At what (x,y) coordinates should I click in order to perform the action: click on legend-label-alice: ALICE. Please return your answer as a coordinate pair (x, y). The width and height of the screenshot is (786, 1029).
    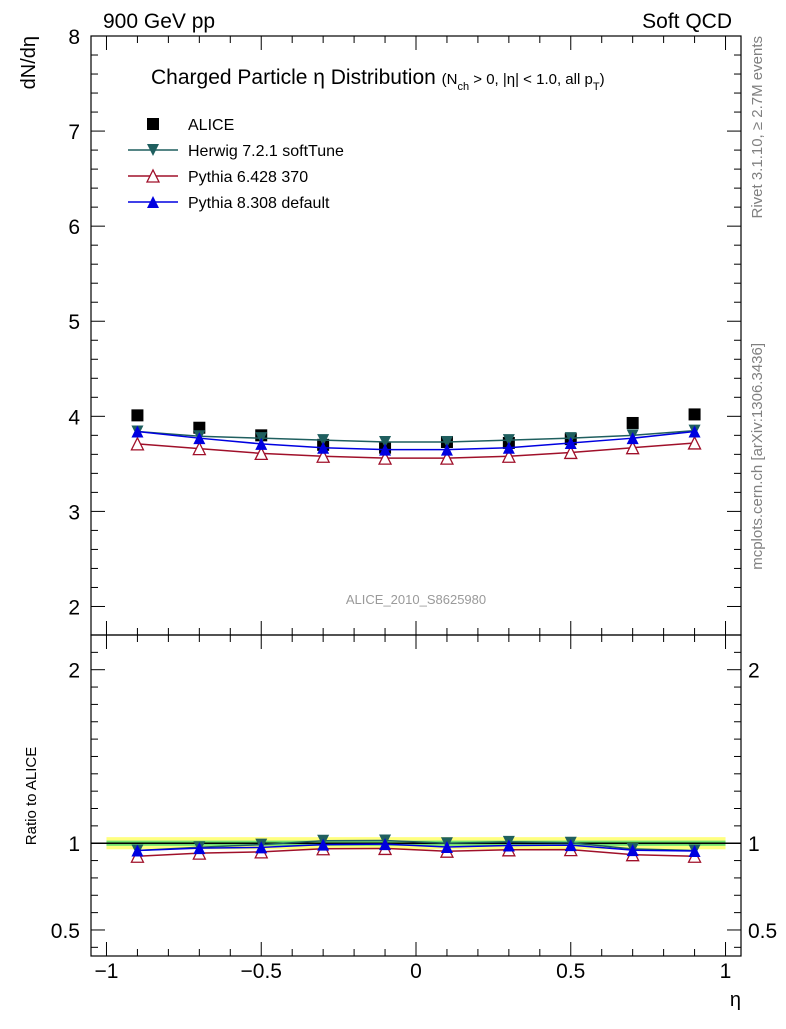
    Looking at the image, I should click on (211, 125).